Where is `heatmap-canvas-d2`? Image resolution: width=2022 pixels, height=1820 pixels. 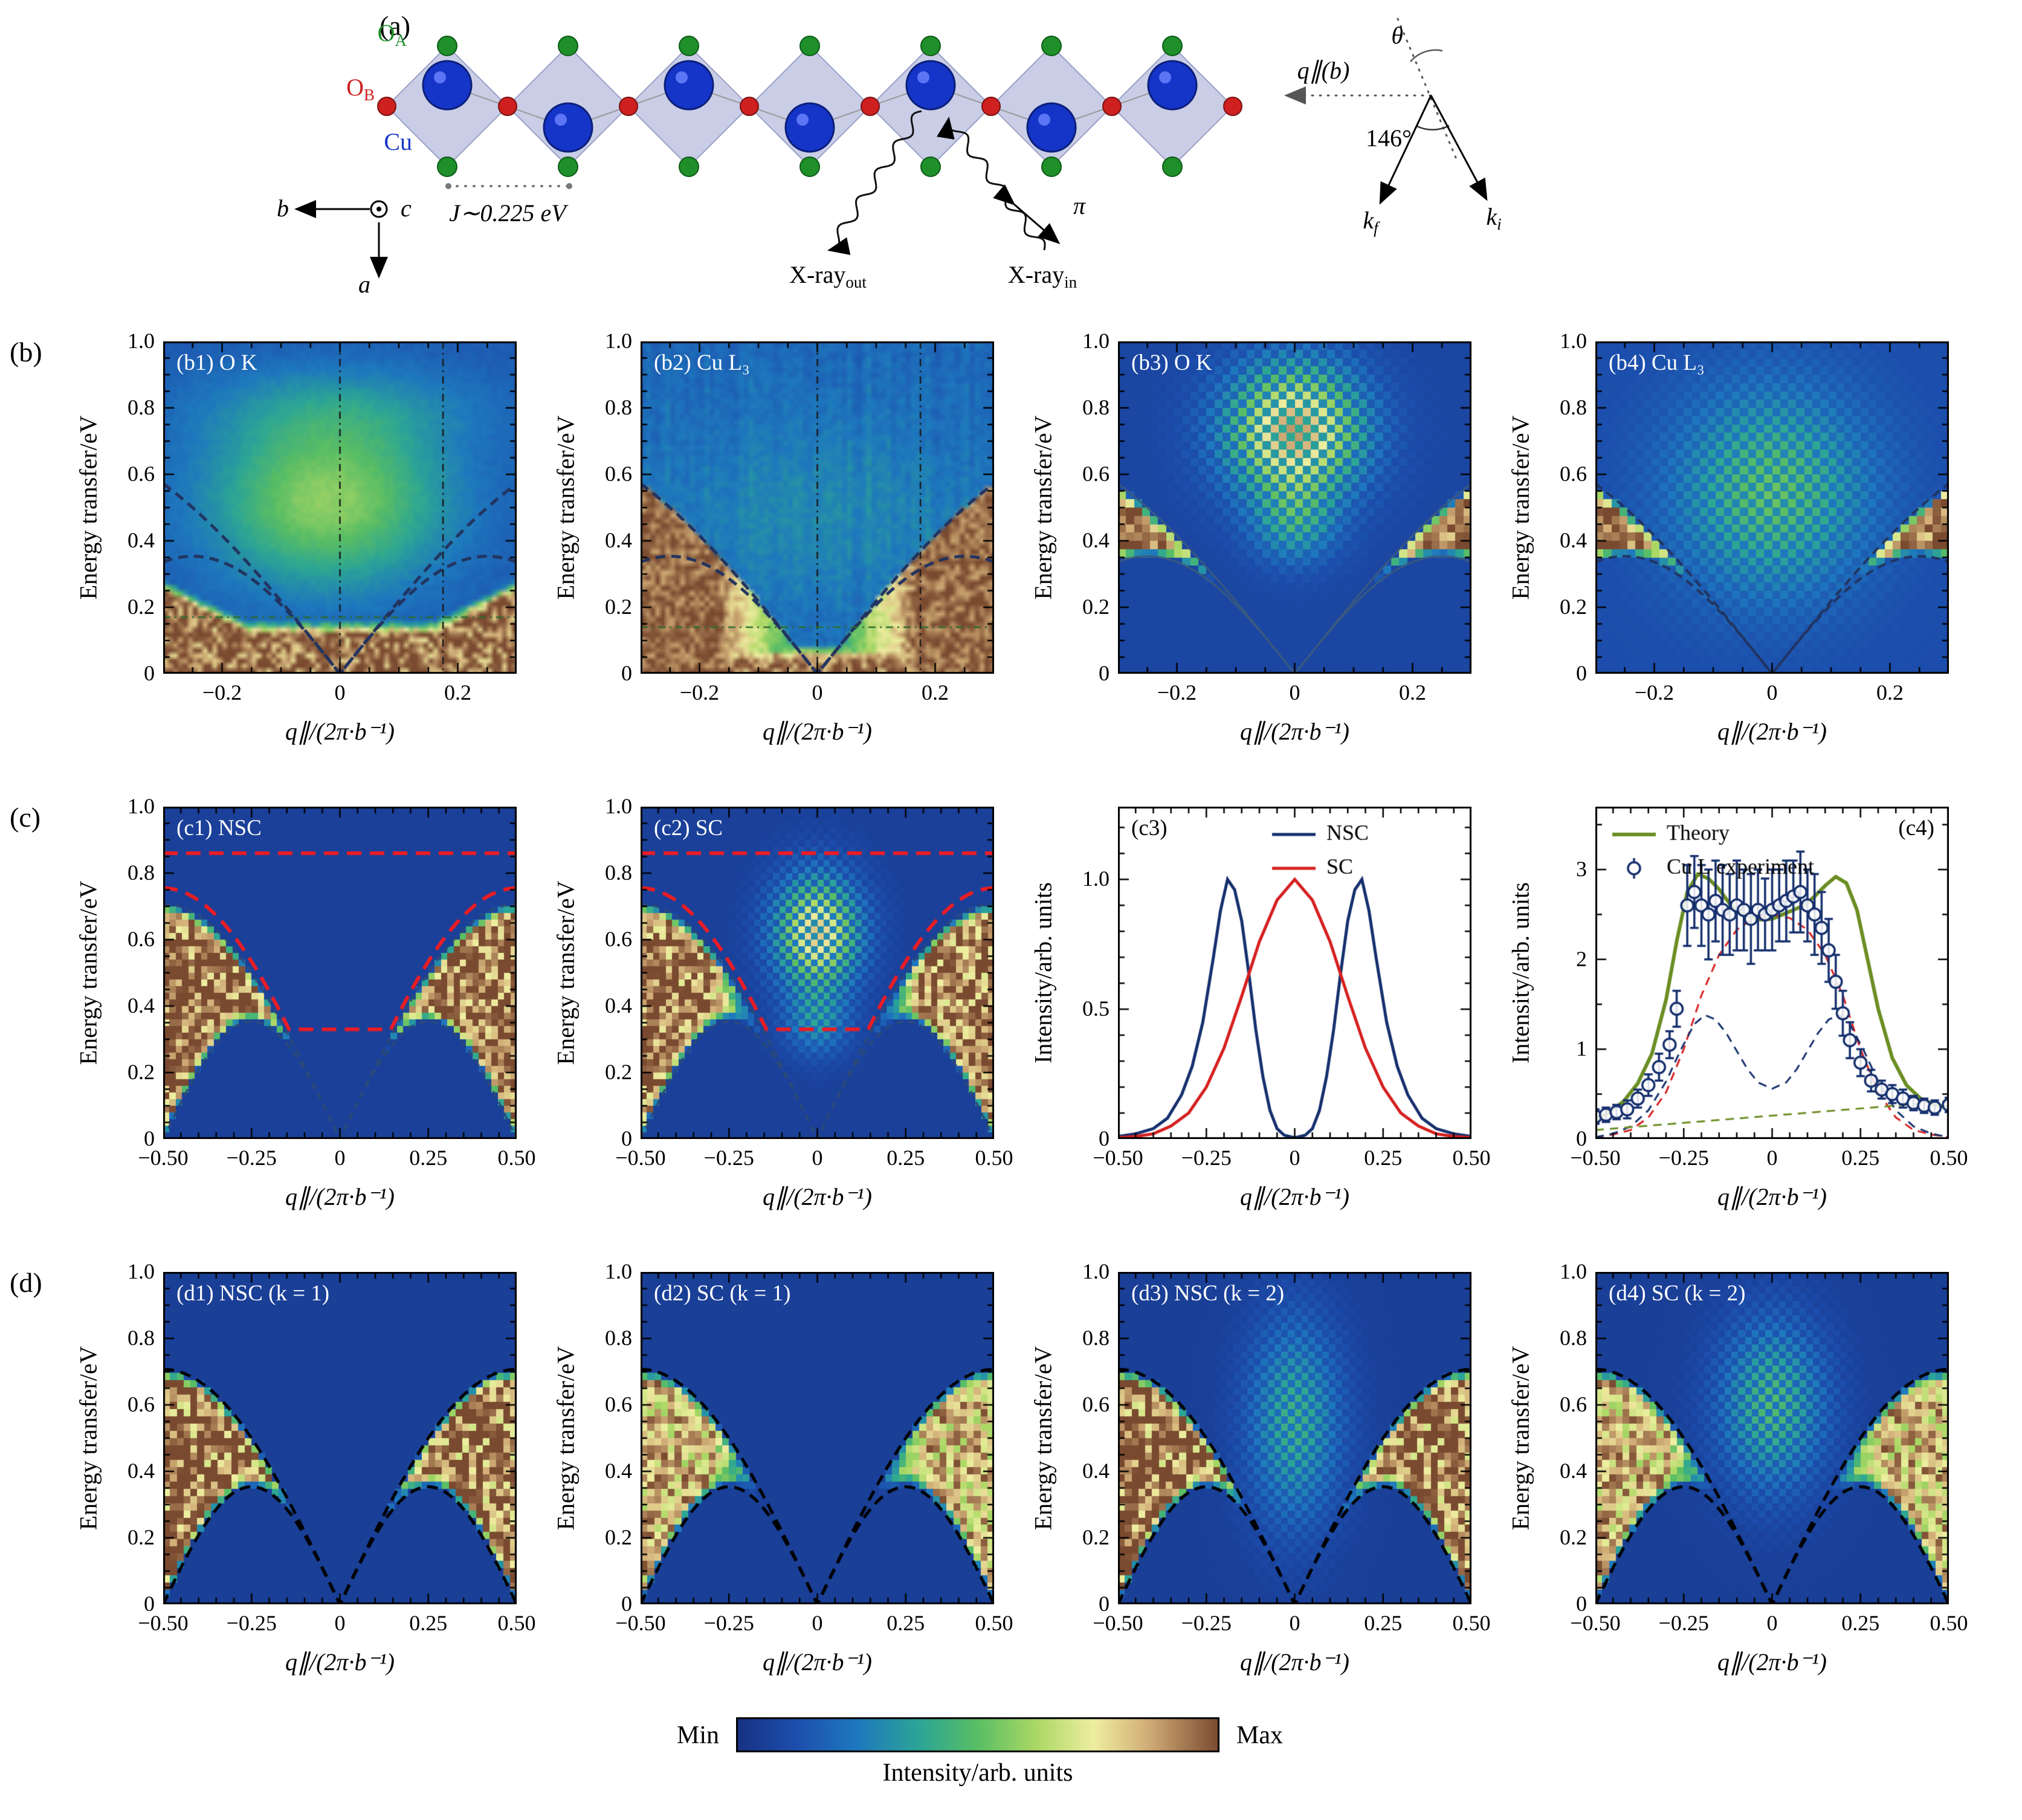 heatmap-canvas-d2 is located at coordinates (818, 1438).